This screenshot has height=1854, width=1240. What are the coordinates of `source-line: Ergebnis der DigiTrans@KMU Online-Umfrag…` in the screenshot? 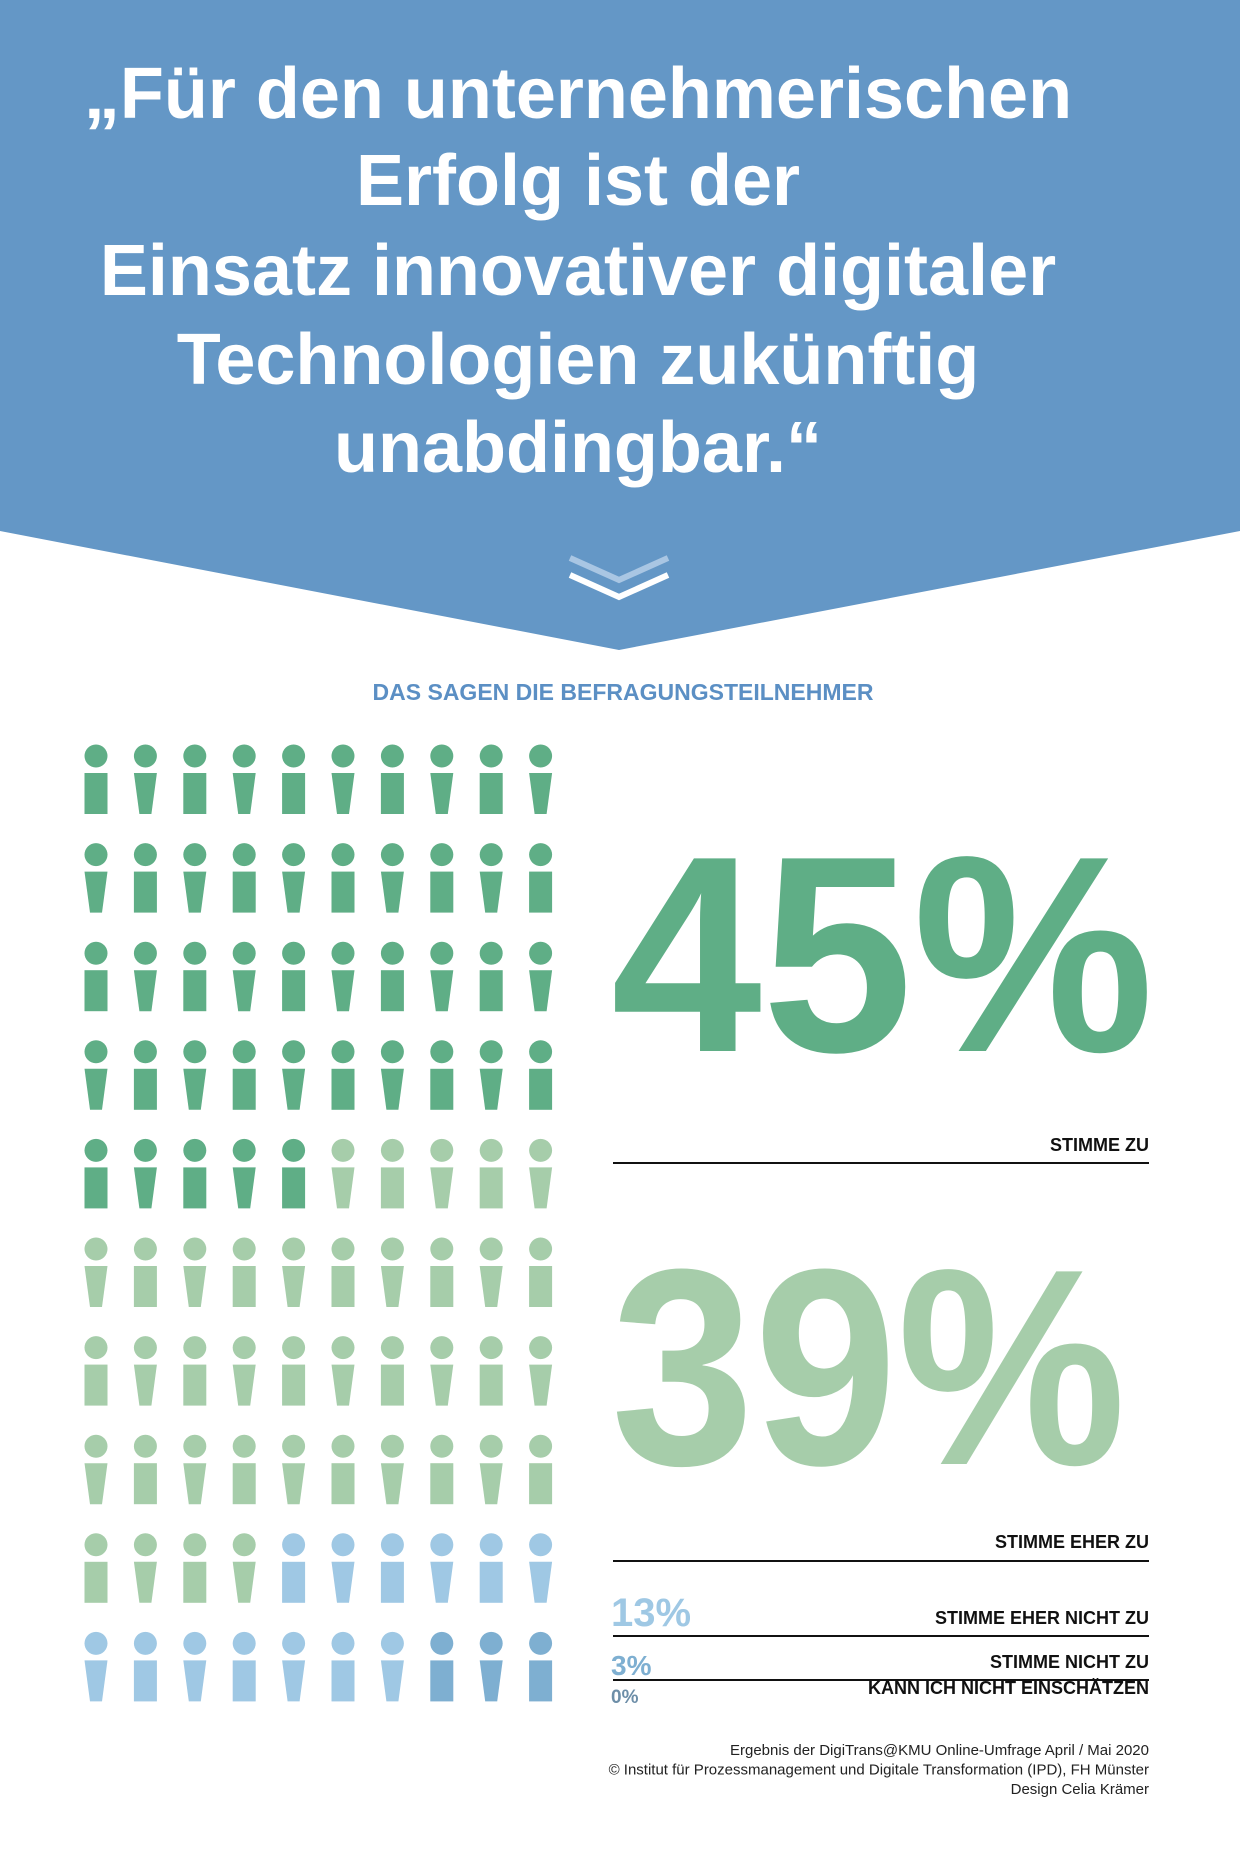 It's located at (939, 1750).